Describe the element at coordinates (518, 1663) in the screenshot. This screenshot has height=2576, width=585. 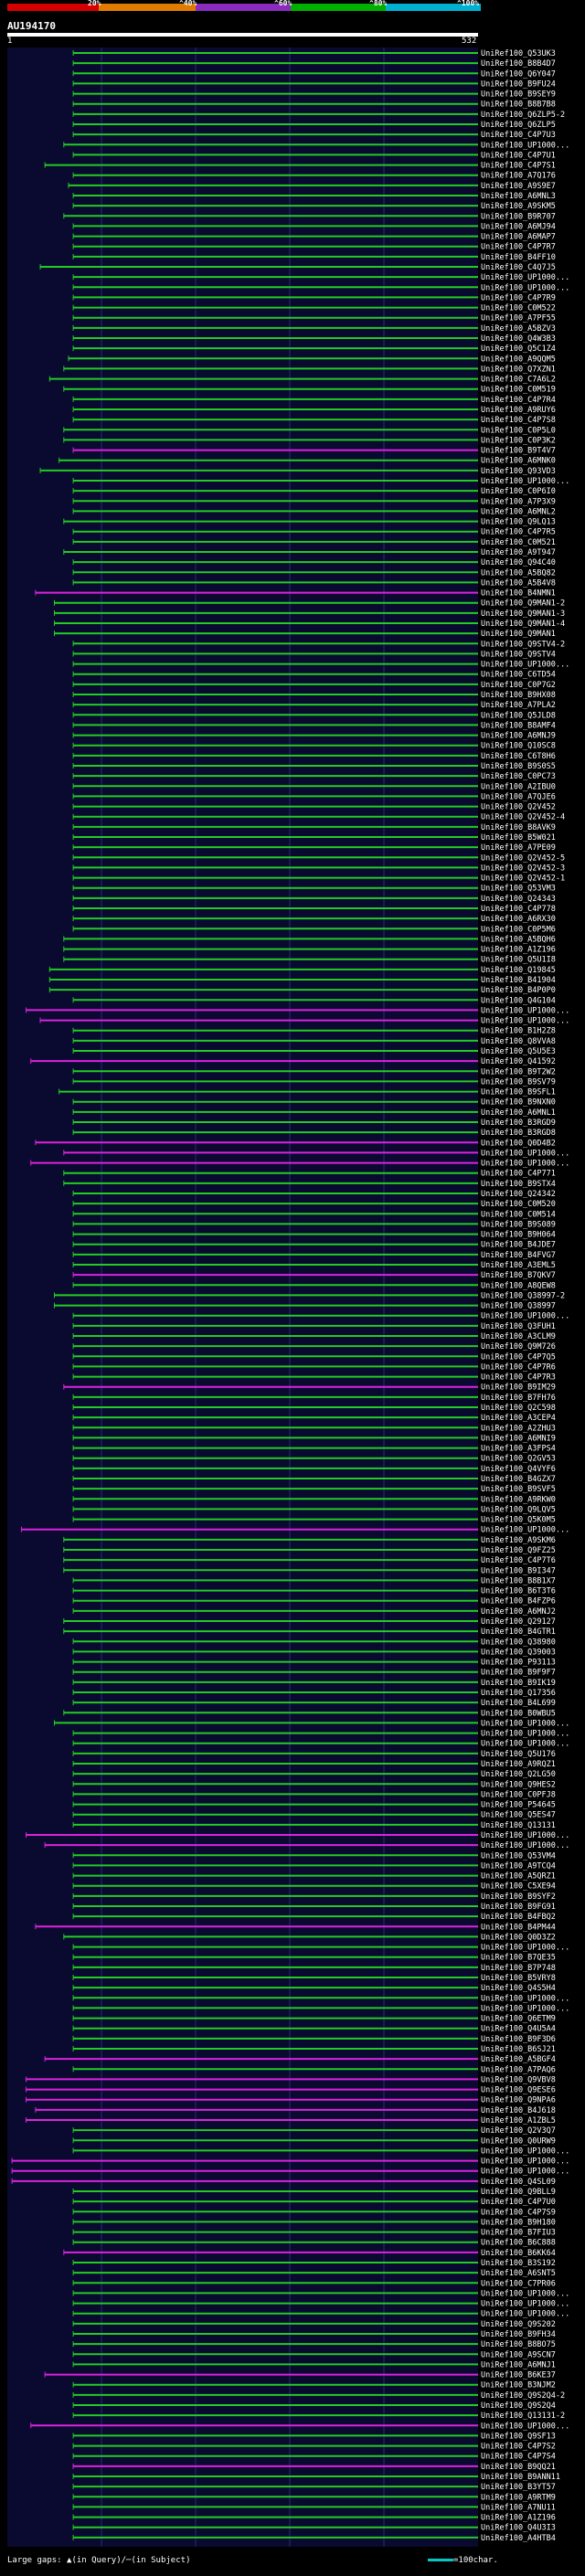
I see `hit-label: UniRef100_P93113` at that location.